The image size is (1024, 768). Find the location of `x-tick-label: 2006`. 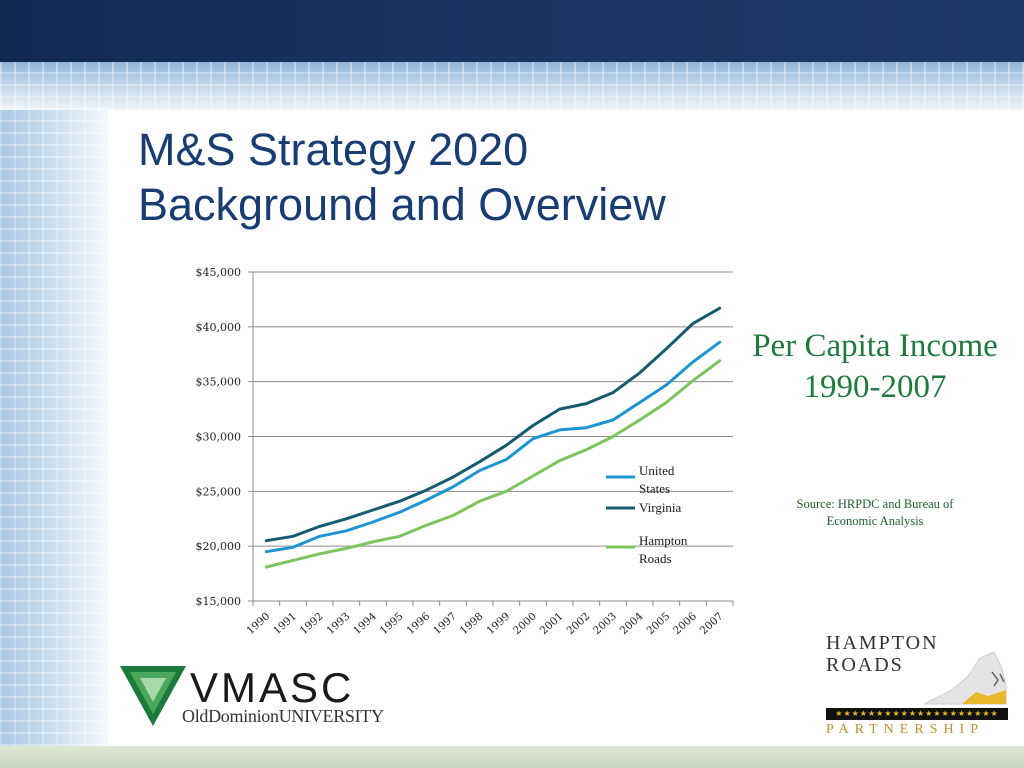

x-tick-label: 2006 is located at coordinates (685, 623).